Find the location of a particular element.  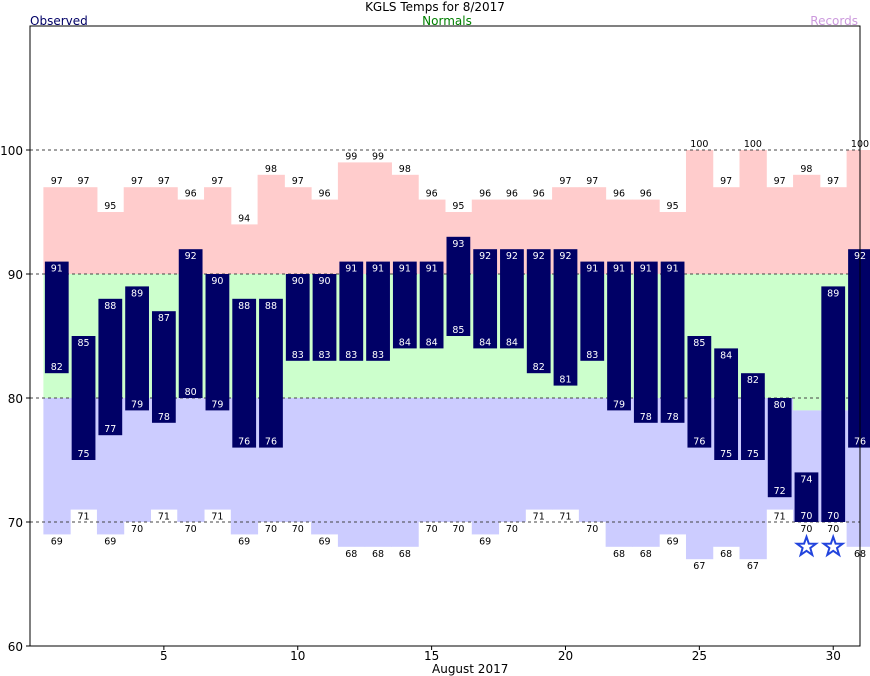

legend-observed: Observed is located at coordinates (59, 21).